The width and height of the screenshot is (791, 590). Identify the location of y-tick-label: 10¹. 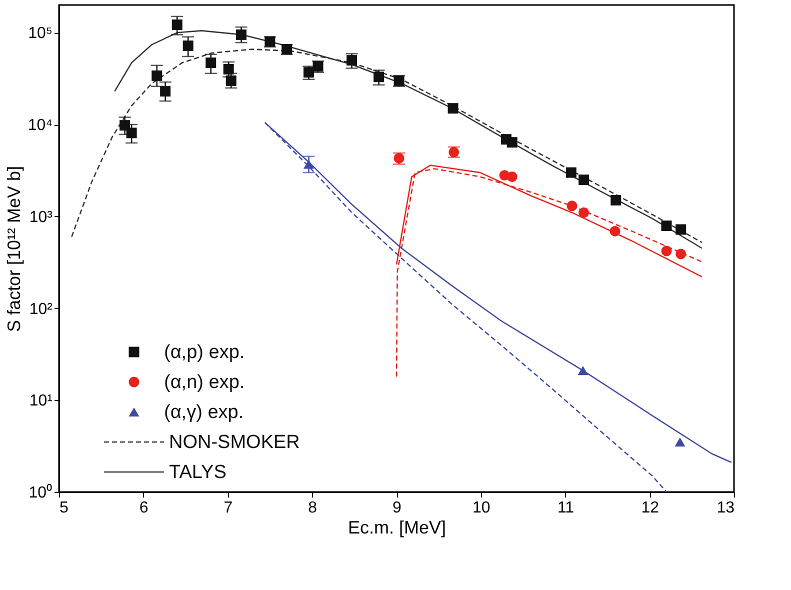
(40, 401).